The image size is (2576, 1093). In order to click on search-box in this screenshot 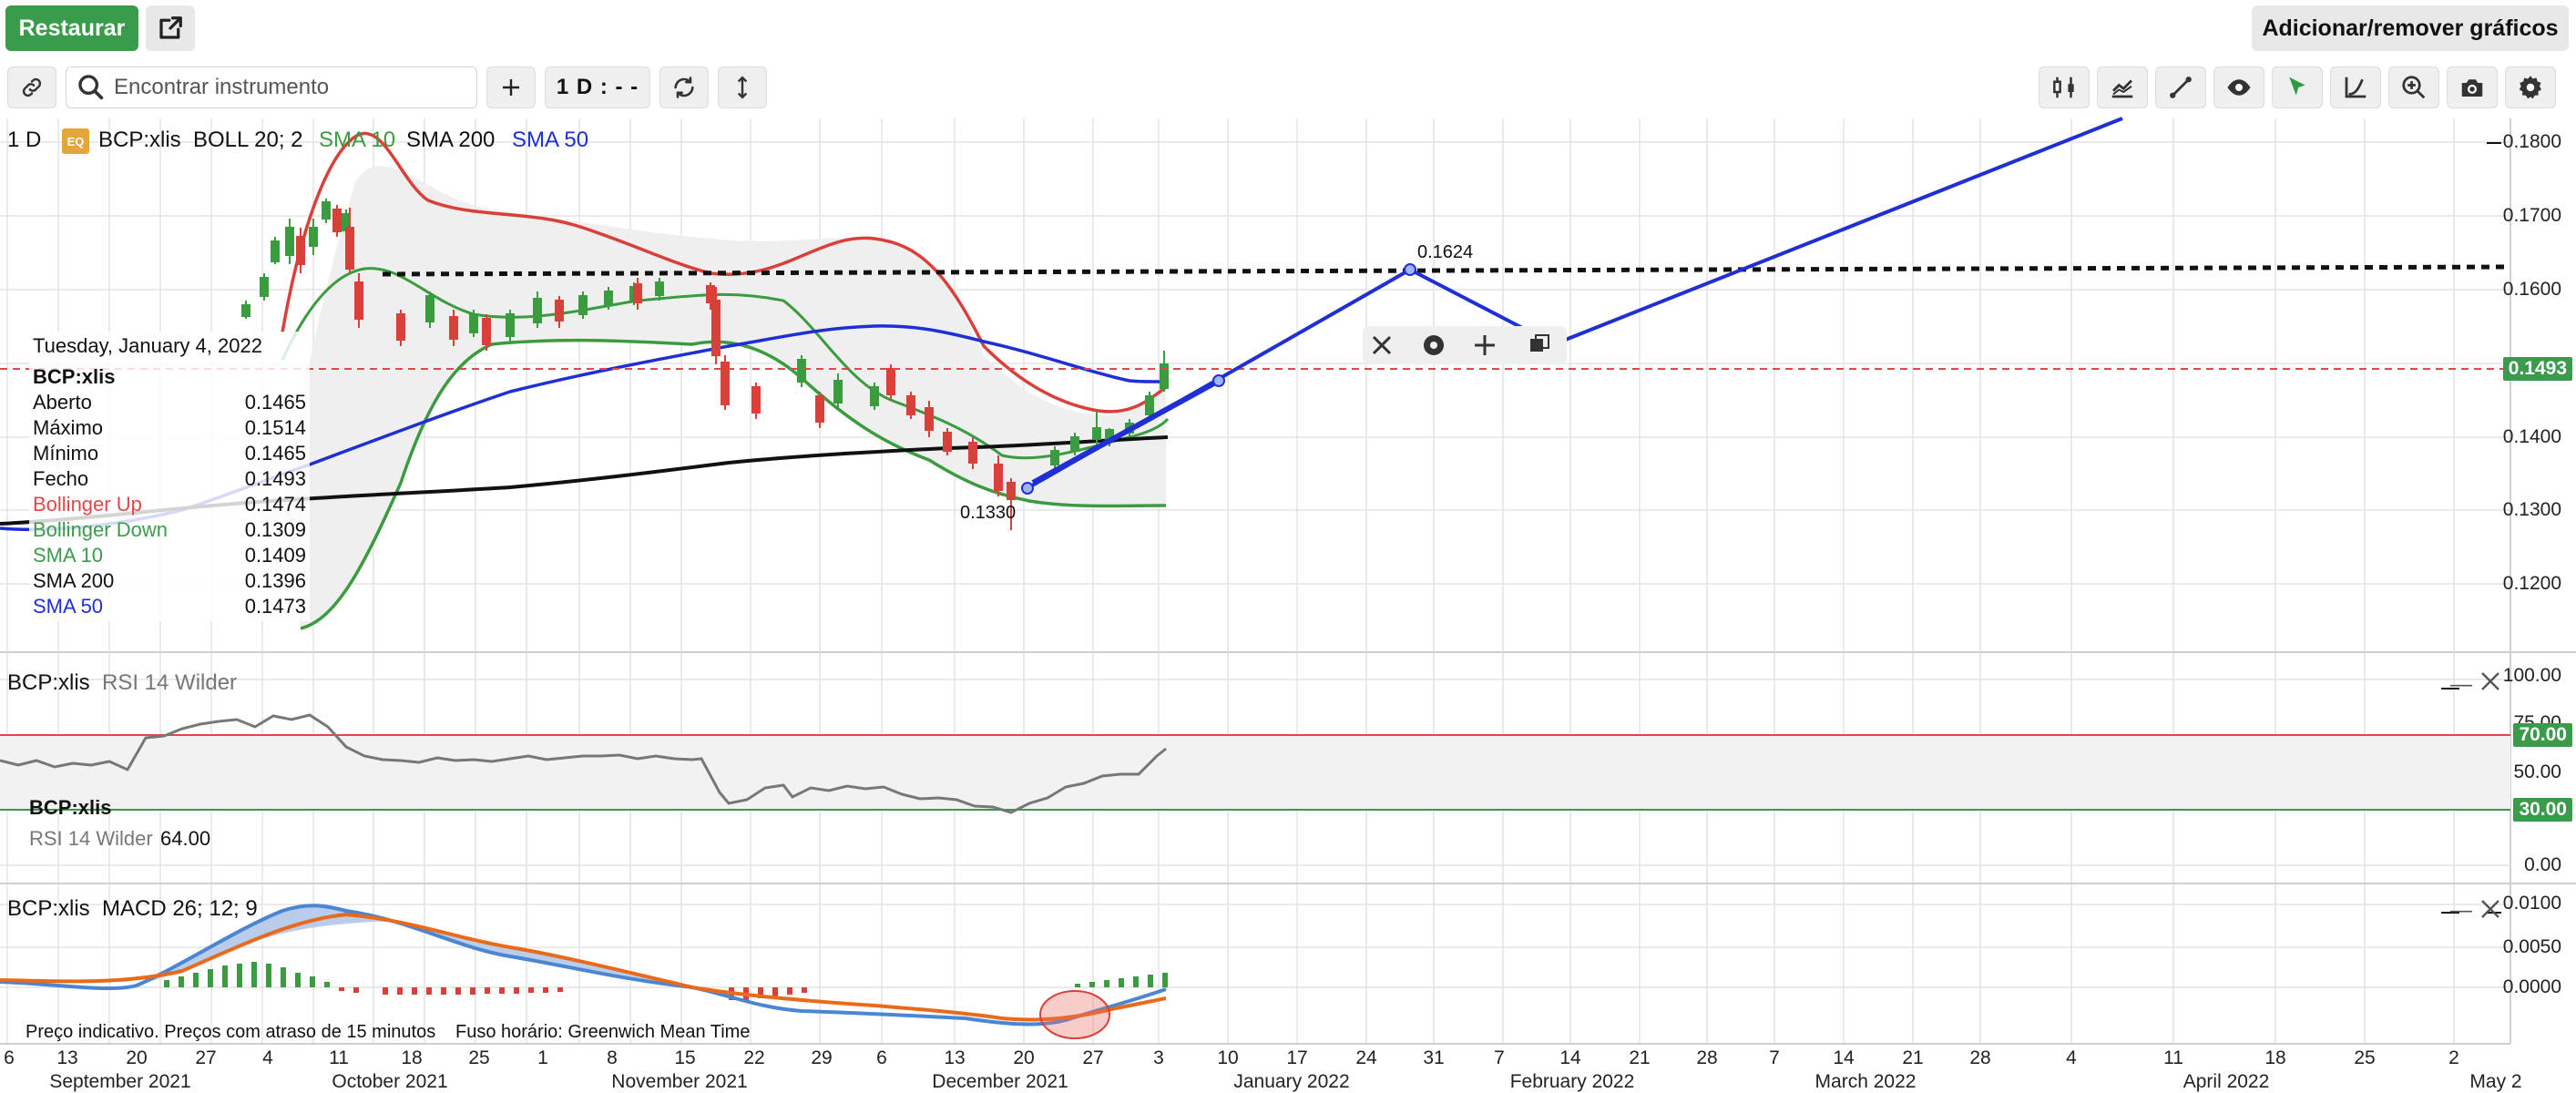, I will do `click(271, 87)`.